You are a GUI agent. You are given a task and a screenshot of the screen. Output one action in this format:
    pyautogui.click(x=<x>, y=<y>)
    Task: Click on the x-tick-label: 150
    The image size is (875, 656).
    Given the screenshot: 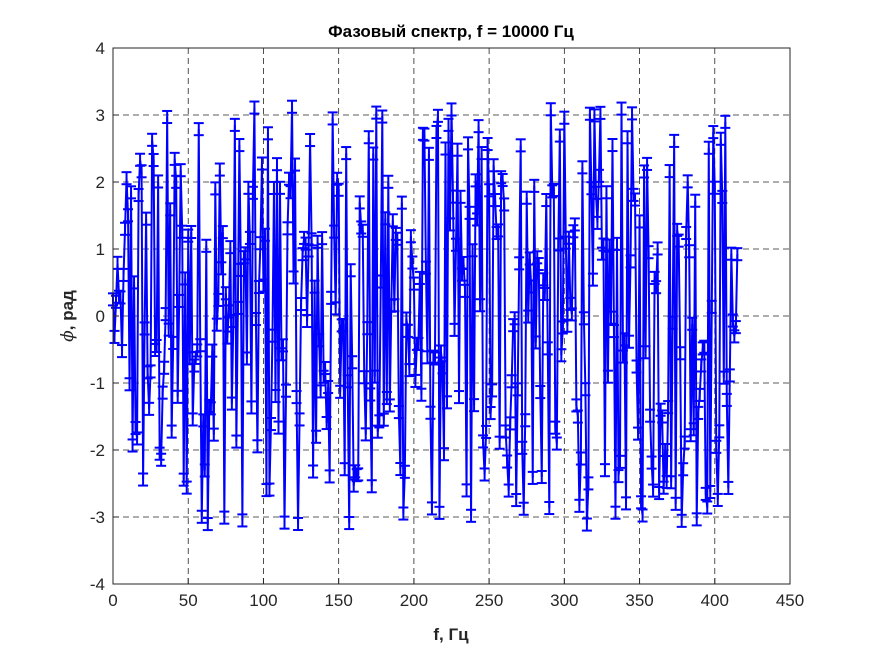 What is the action you would take?
    pyautogui.click(x=338, y=600)
    